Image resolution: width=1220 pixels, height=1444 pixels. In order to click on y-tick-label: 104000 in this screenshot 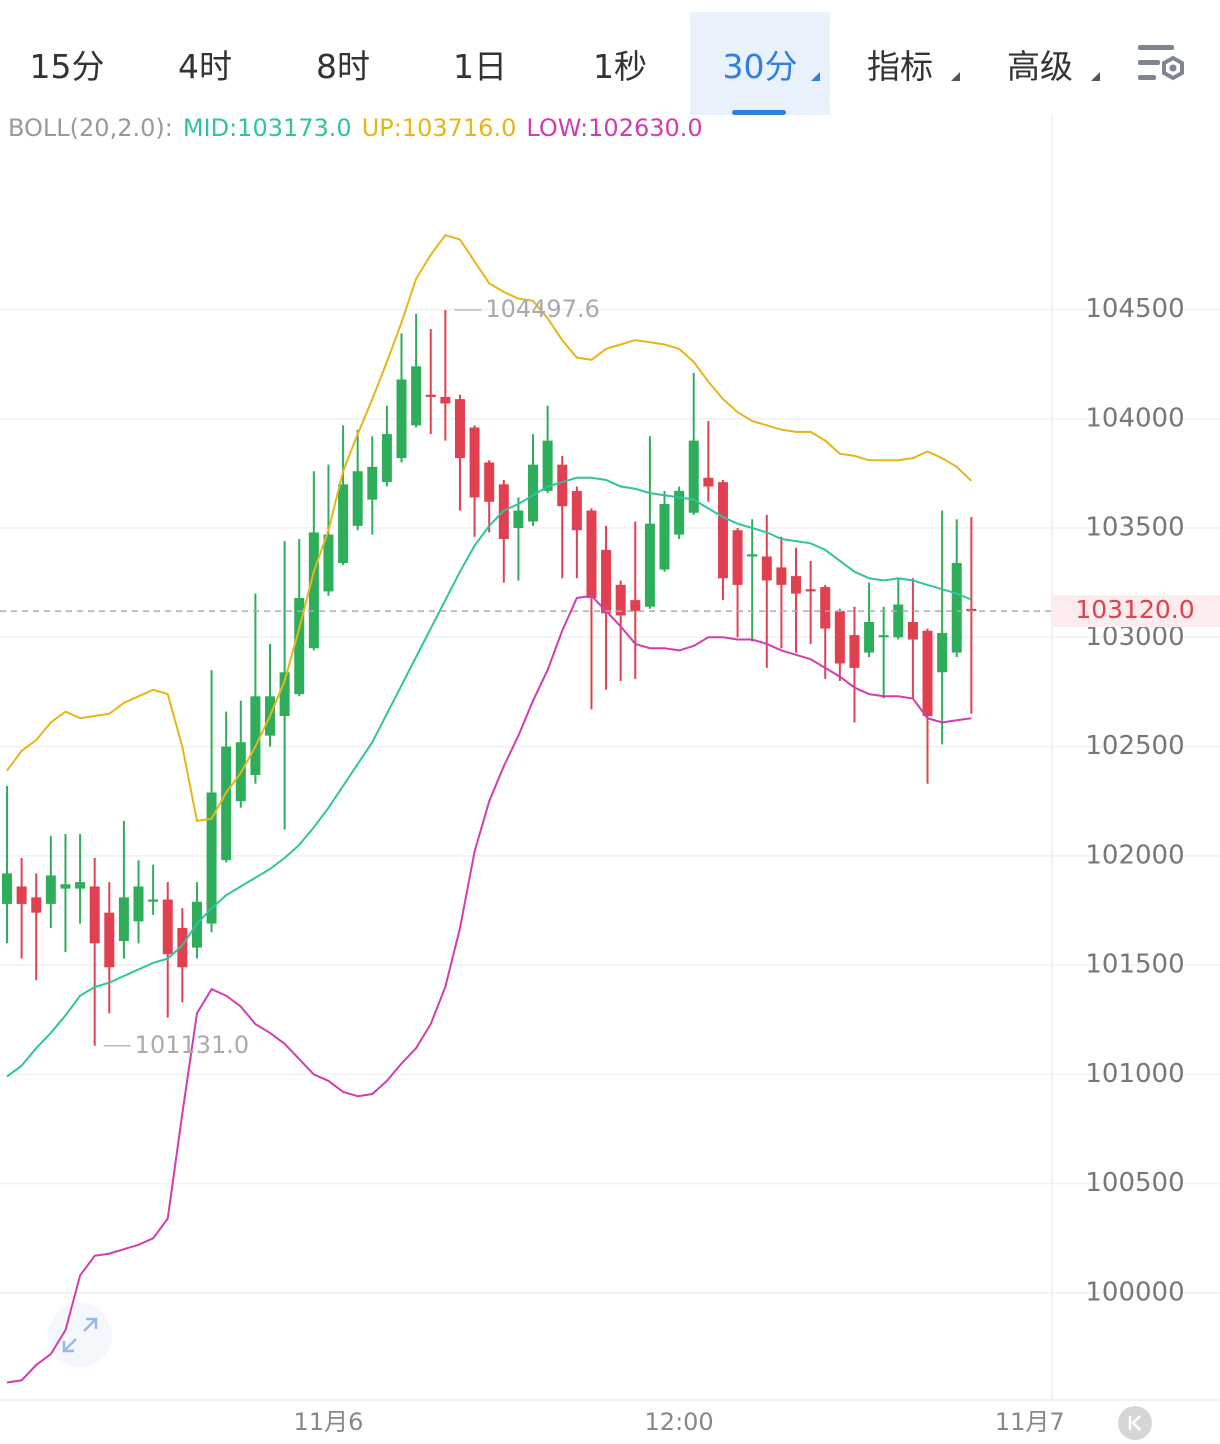, I will do `click(1134, 418)`.